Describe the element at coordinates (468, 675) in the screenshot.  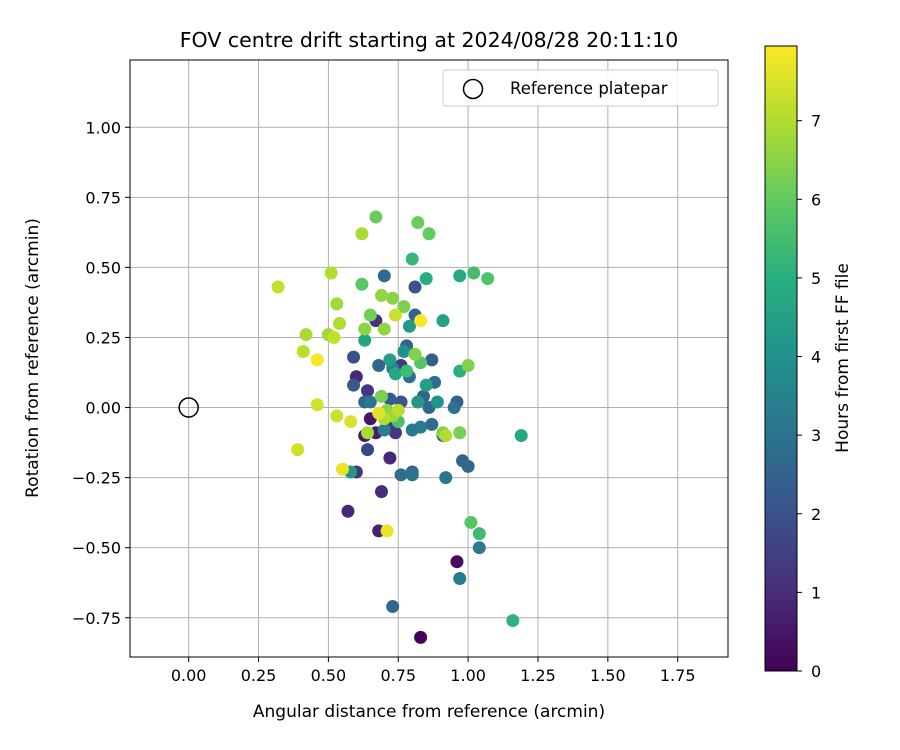
I see `x-tick-label: 1.00` at that location.